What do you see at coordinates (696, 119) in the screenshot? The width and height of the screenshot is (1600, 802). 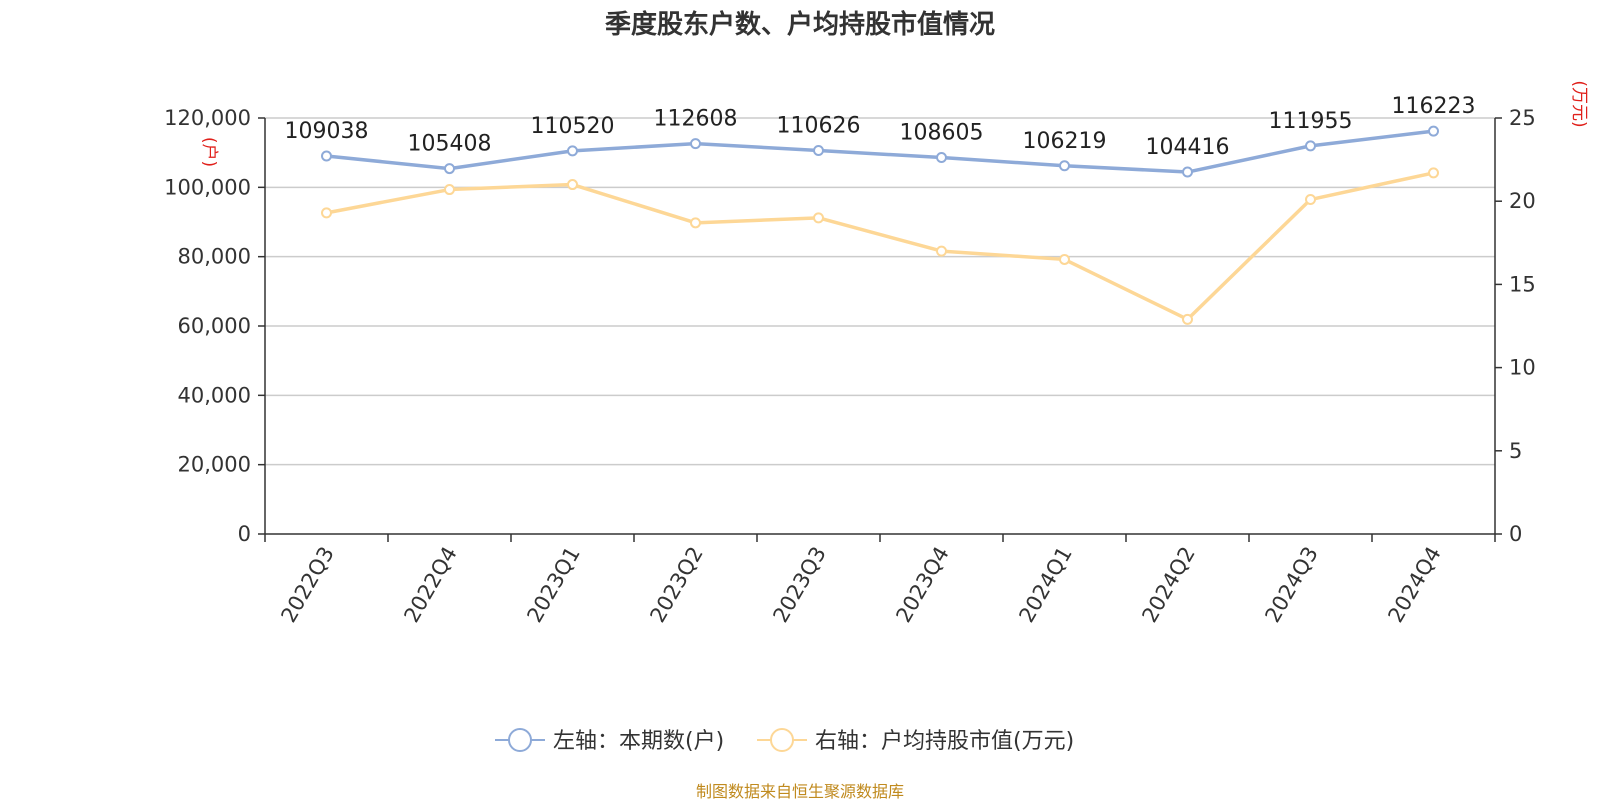 I see `data-label: 112608` at bounding box center [696, 119].